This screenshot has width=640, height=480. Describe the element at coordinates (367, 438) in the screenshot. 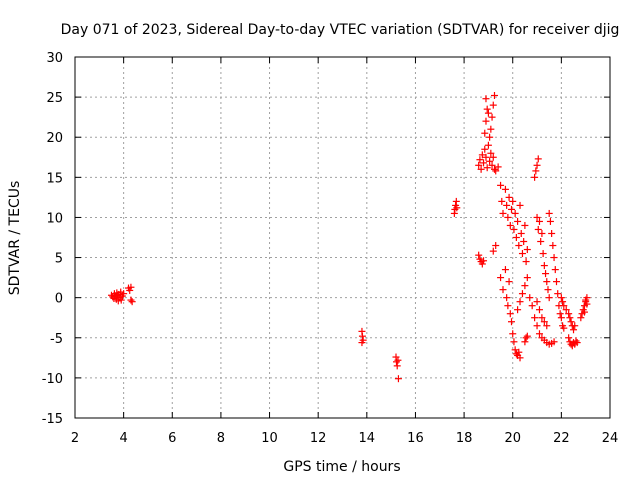

I see `x-tick-label: 14` at that location.